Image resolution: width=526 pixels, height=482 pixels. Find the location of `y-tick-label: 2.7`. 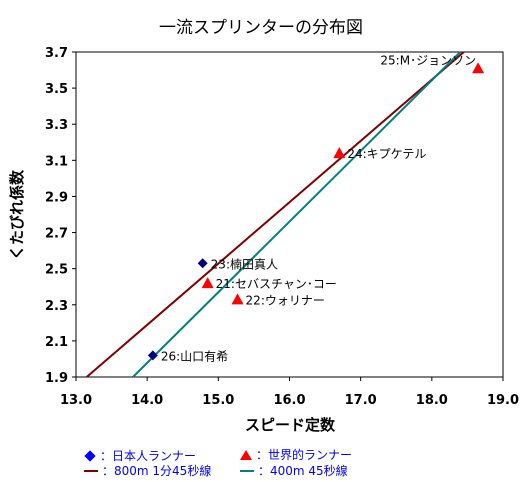

y-tick-label: 2.7 is located at coordinates (56, 234).